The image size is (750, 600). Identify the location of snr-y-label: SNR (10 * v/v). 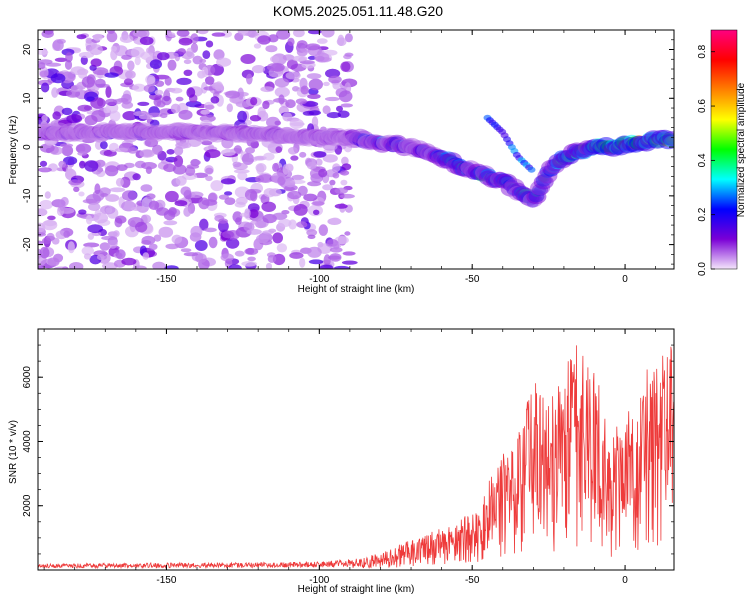
(13, 452).